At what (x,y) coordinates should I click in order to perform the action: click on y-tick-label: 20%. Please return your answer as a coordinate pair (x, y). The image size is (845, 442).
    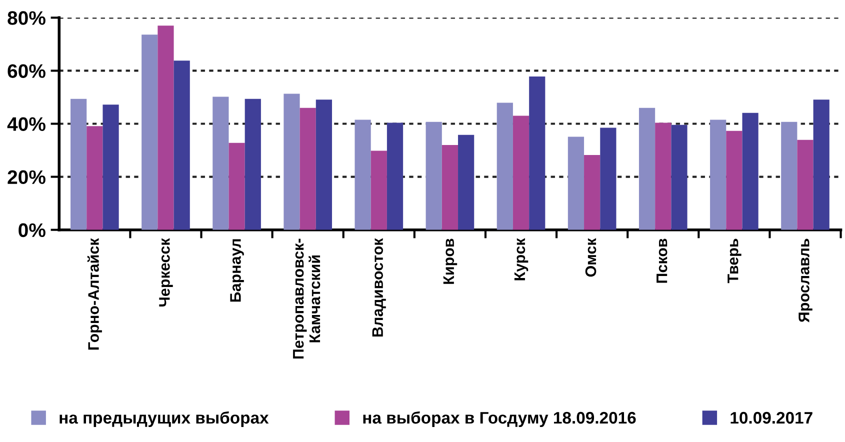
    Looking at the image, I should click on (27, 177).